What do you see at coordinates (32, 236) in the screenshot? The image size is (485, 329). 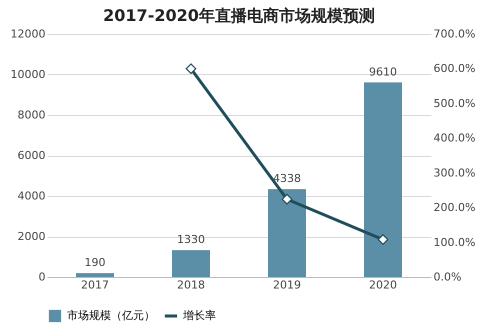 I see `y-tick-label: 2000` at bounding box center [32, 236].